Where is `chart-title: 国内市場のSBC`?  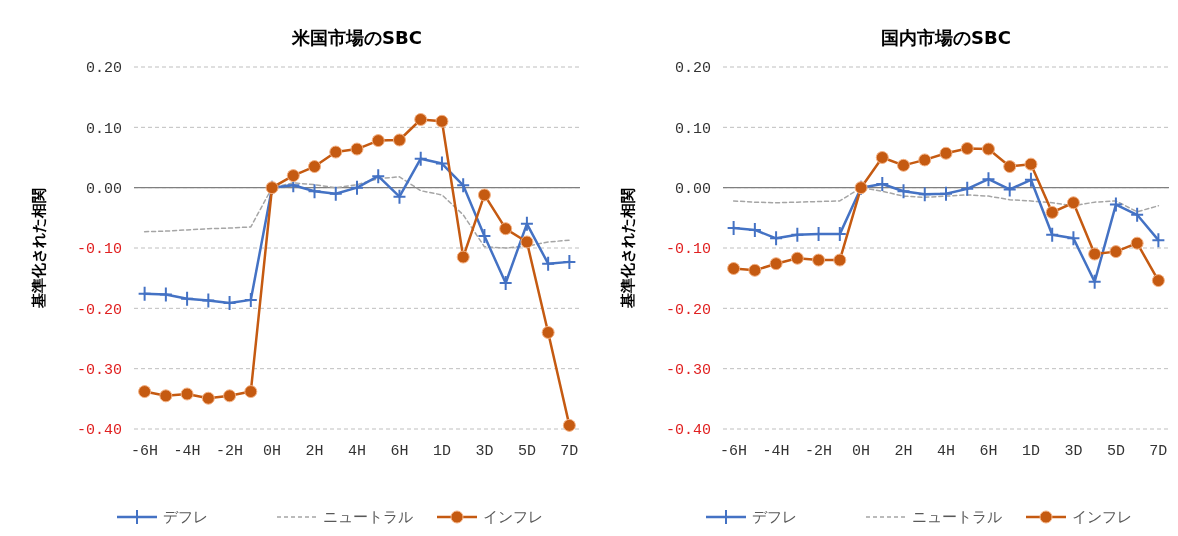
chart-title: 国内市場のSBC is located at coordinates (946, 37).